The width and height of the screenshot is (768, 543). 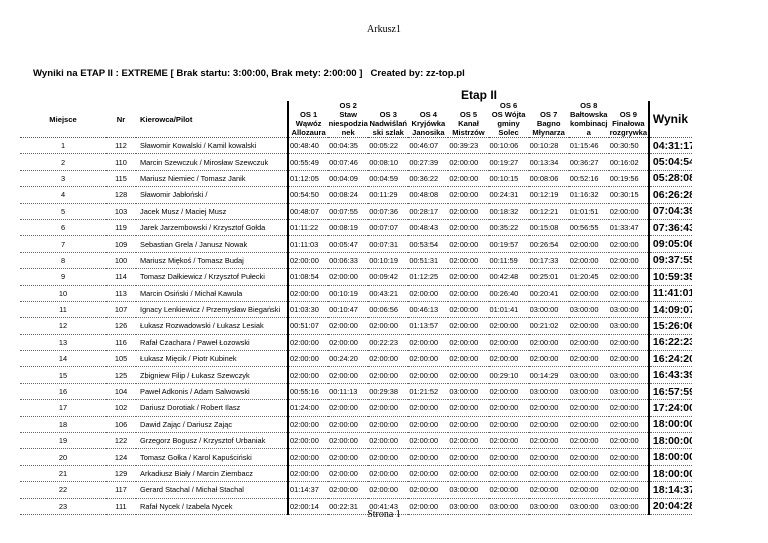 What do you see at coordinates (548, 326) in the screenshot?
I see `cell-os-7: 00:21:02` at bounding box center [548, 326].